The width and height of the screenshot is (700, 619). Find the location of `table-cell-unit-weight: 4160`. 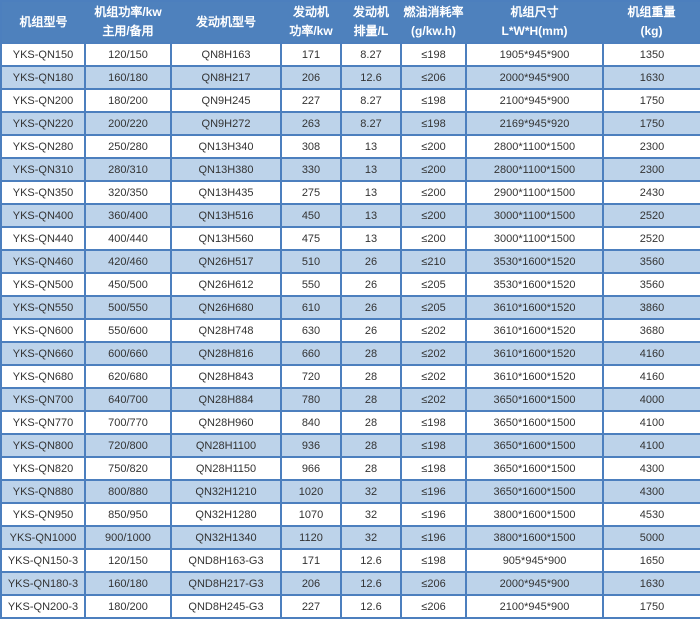

table-cell-unit-weight: 4160 is located at coordinates (651, 376).